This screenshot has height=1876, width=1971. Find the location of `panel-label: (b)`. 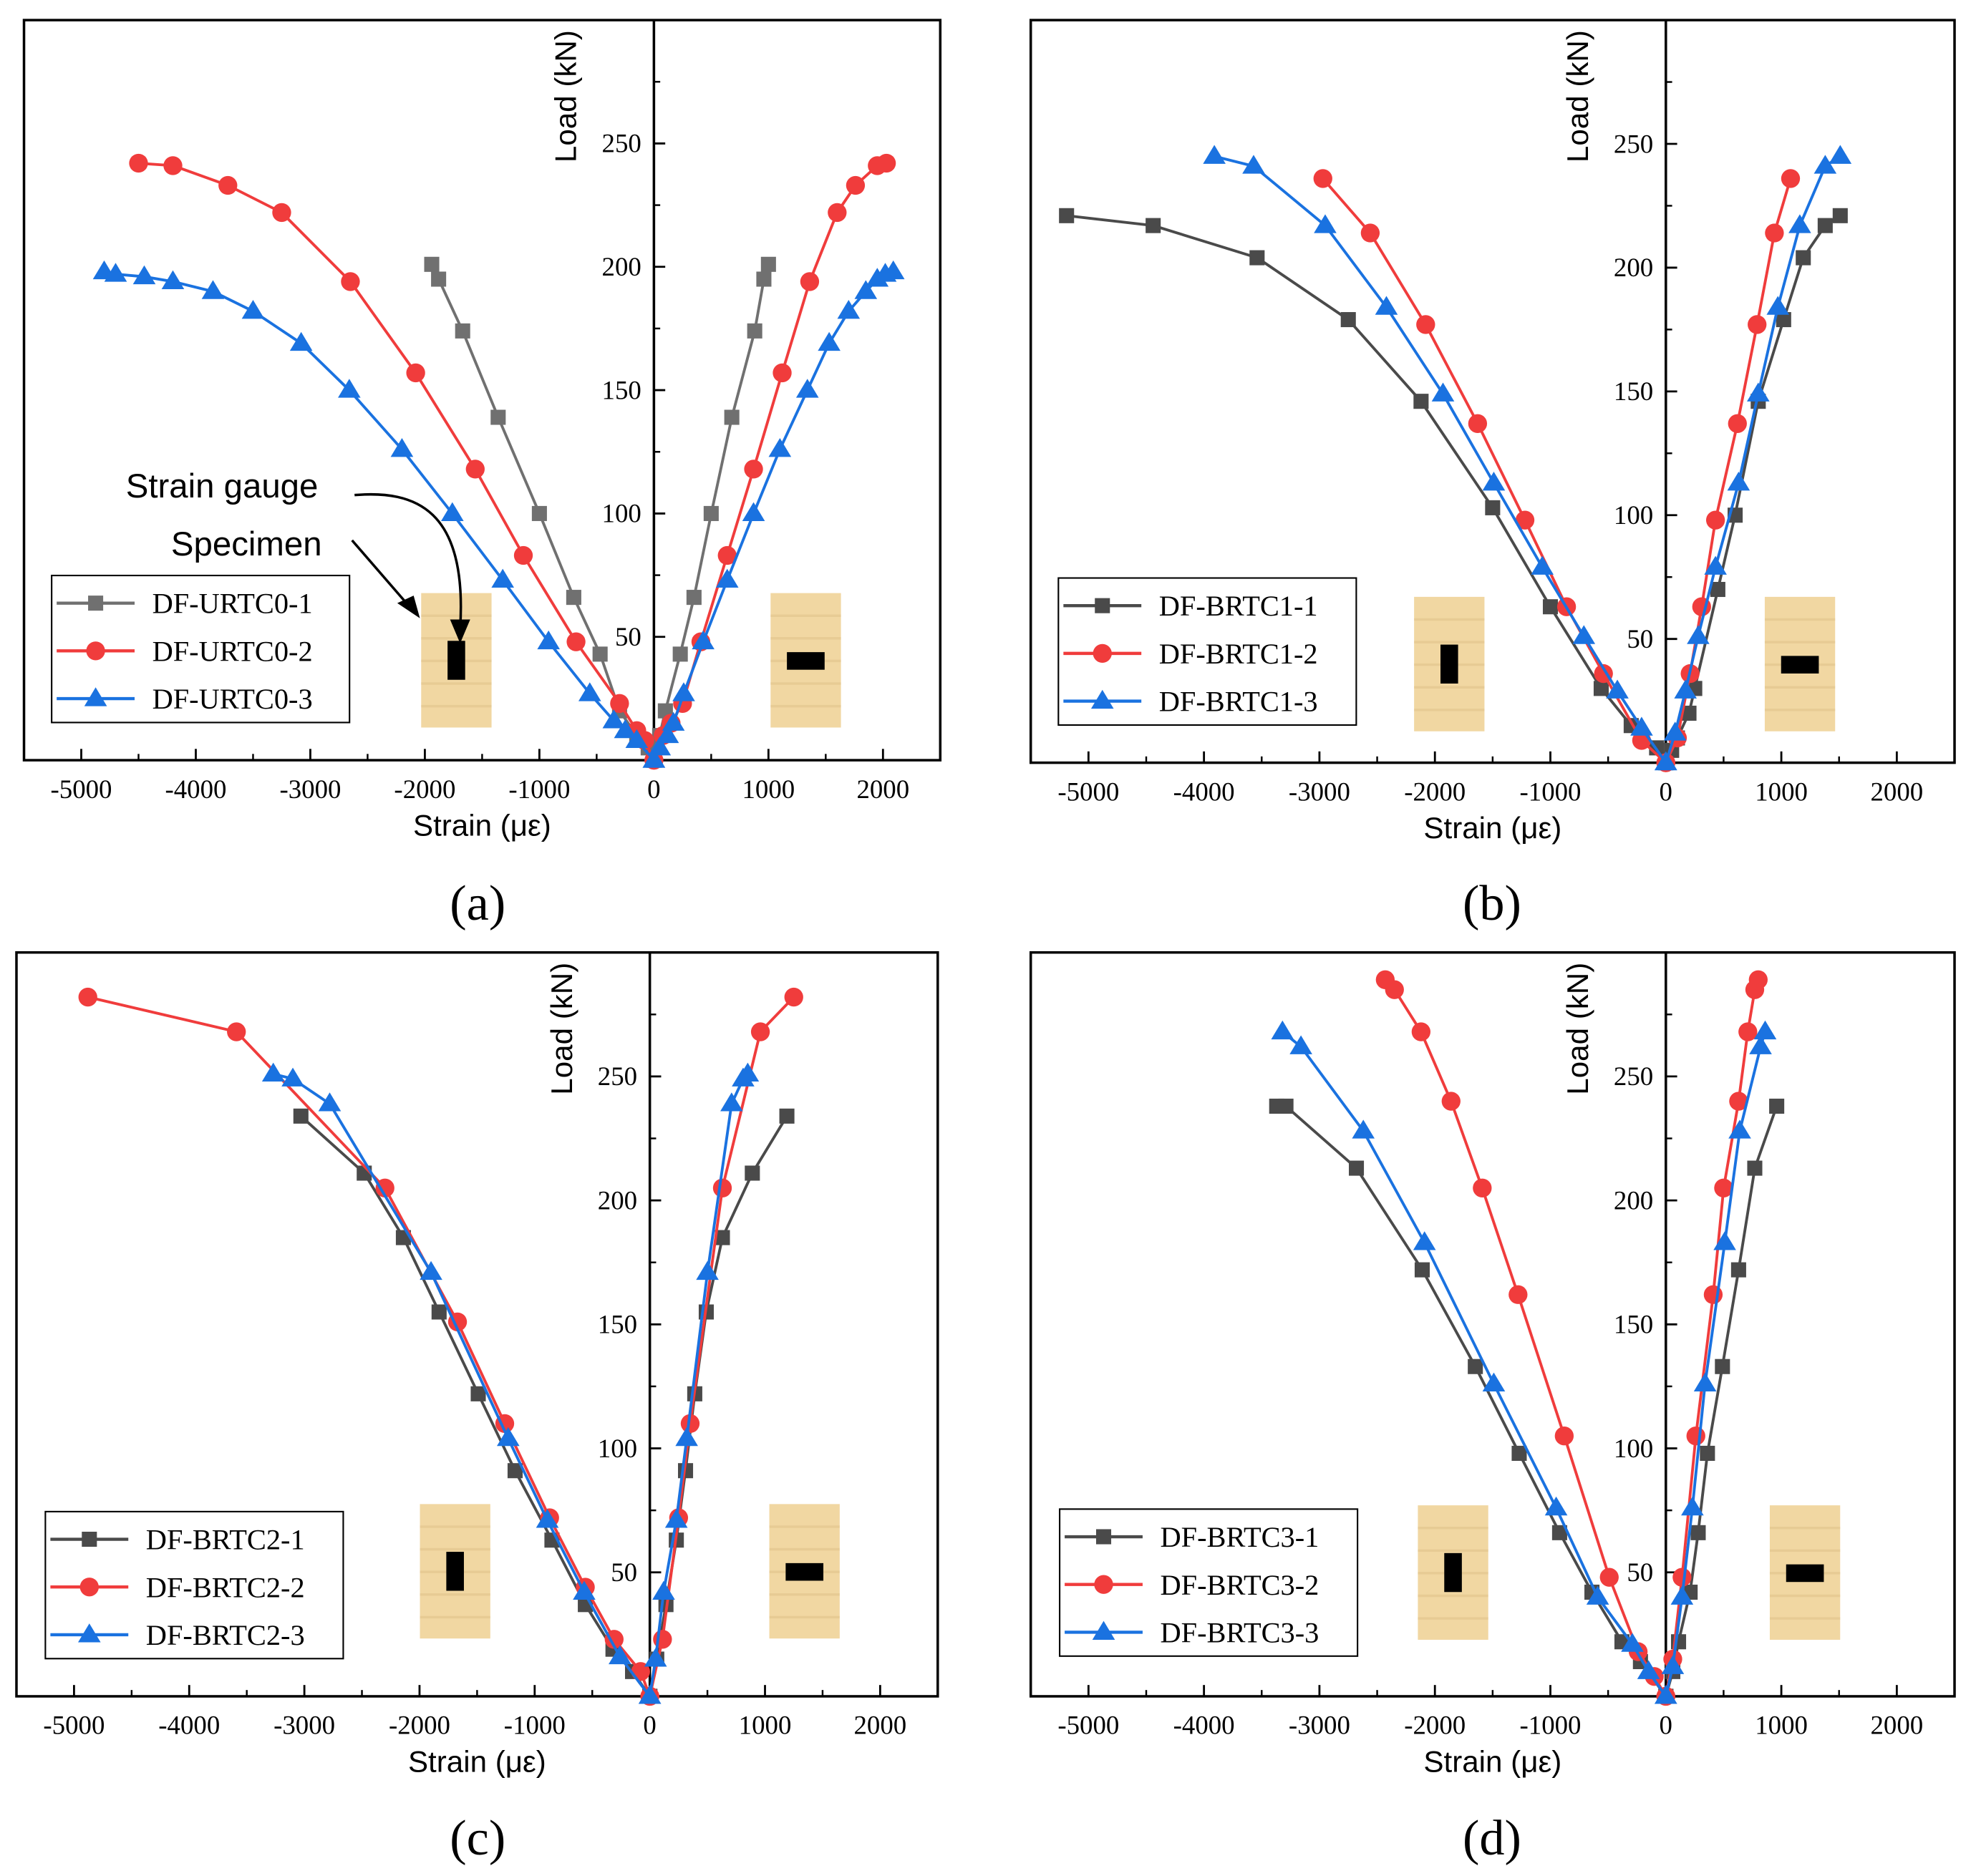

panel-label: (b) is located at coordinates (1492, 903).